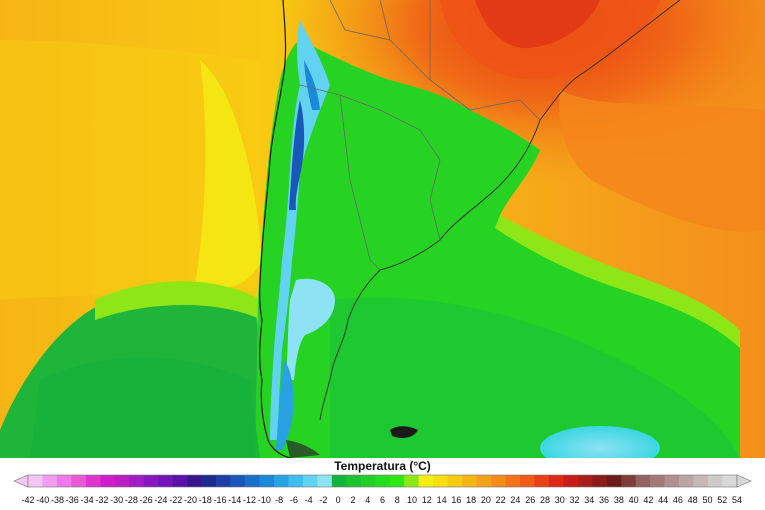 This screenshot has height=510, width=765. I want to click on scale-tick-label: 46, so click(677, 500).